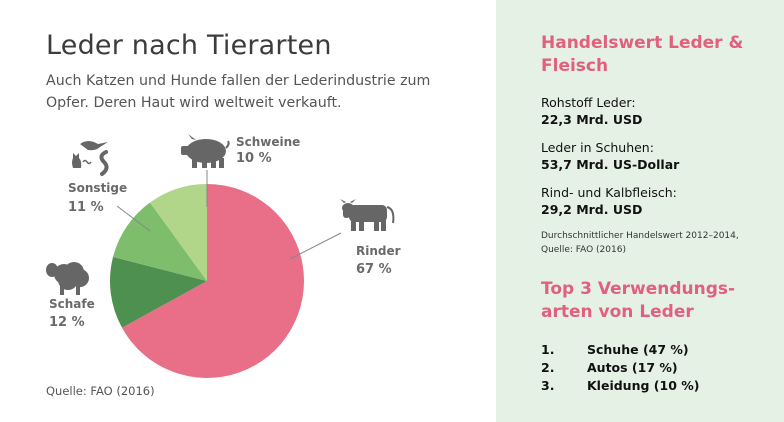  I want to click on list-rank: 2., so click(548, 367).